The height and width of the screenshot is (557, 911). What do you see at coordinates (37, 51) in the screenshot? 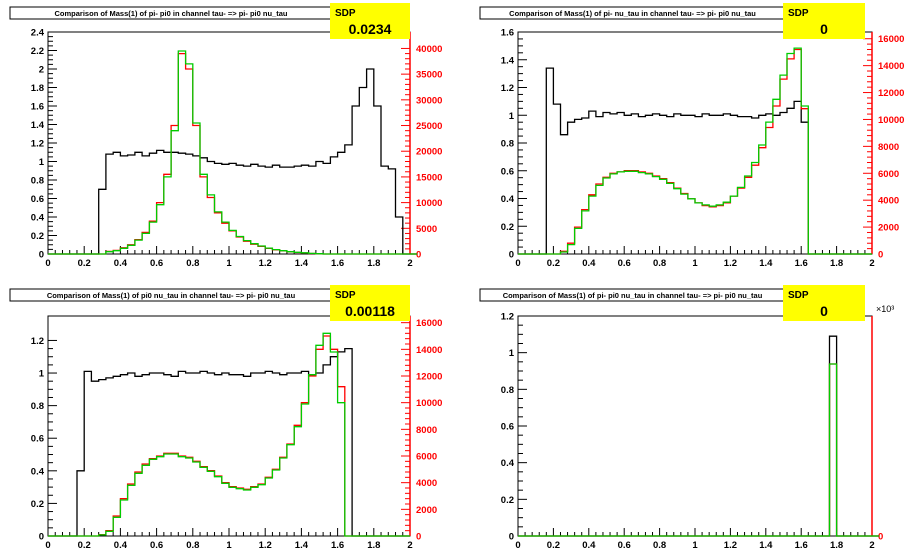
I see `y-left-tick-label: 2.2` at bounding box center [37, 51].